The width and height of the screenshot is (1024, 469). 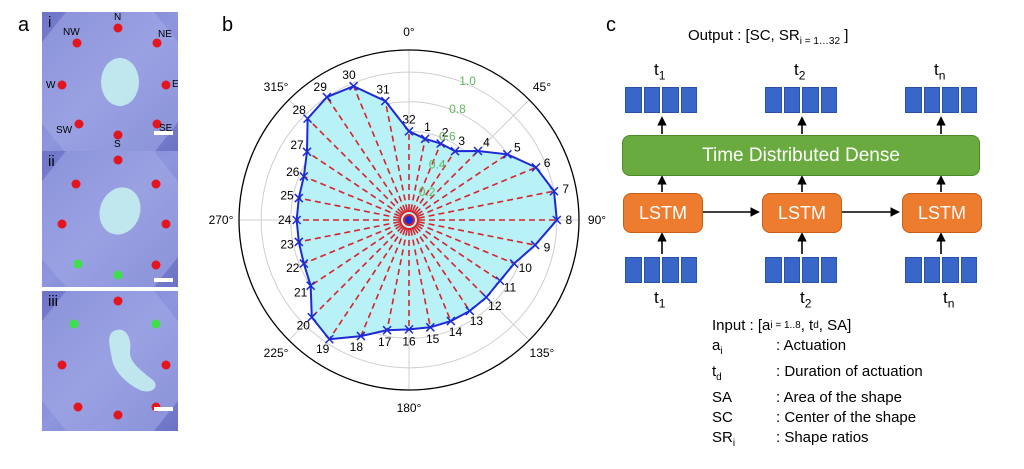 What do you see at coordinates (357, 347) in the screenshot?
I see `point-label: 18` at bounding box center [357, 347].